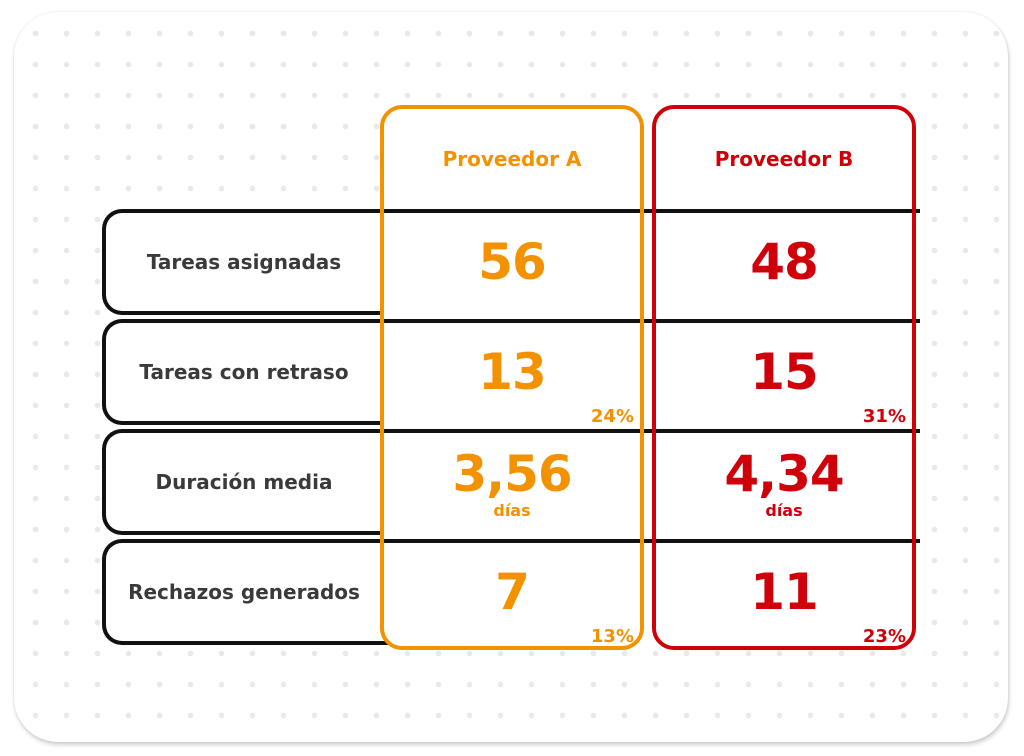  What do you see at coordinates (612, 636) in the screenshot?
I see `provider-a-rejections-percent: 13%` at bounding box center [612, 636].